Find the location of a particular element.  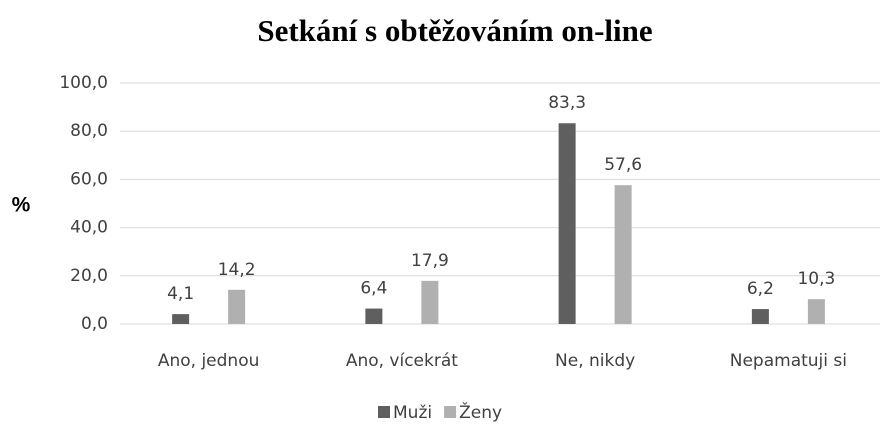

data-label: 83,3 is located at coordinates (567, 103).